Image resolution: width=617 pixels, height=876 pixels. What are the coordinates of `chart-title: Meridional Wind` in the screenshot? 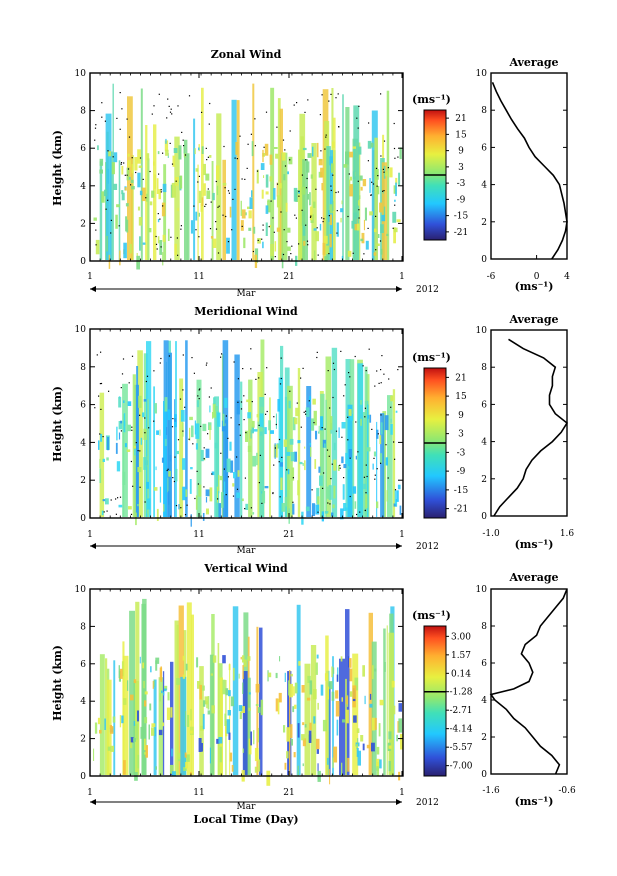 It's located at (246, 311).